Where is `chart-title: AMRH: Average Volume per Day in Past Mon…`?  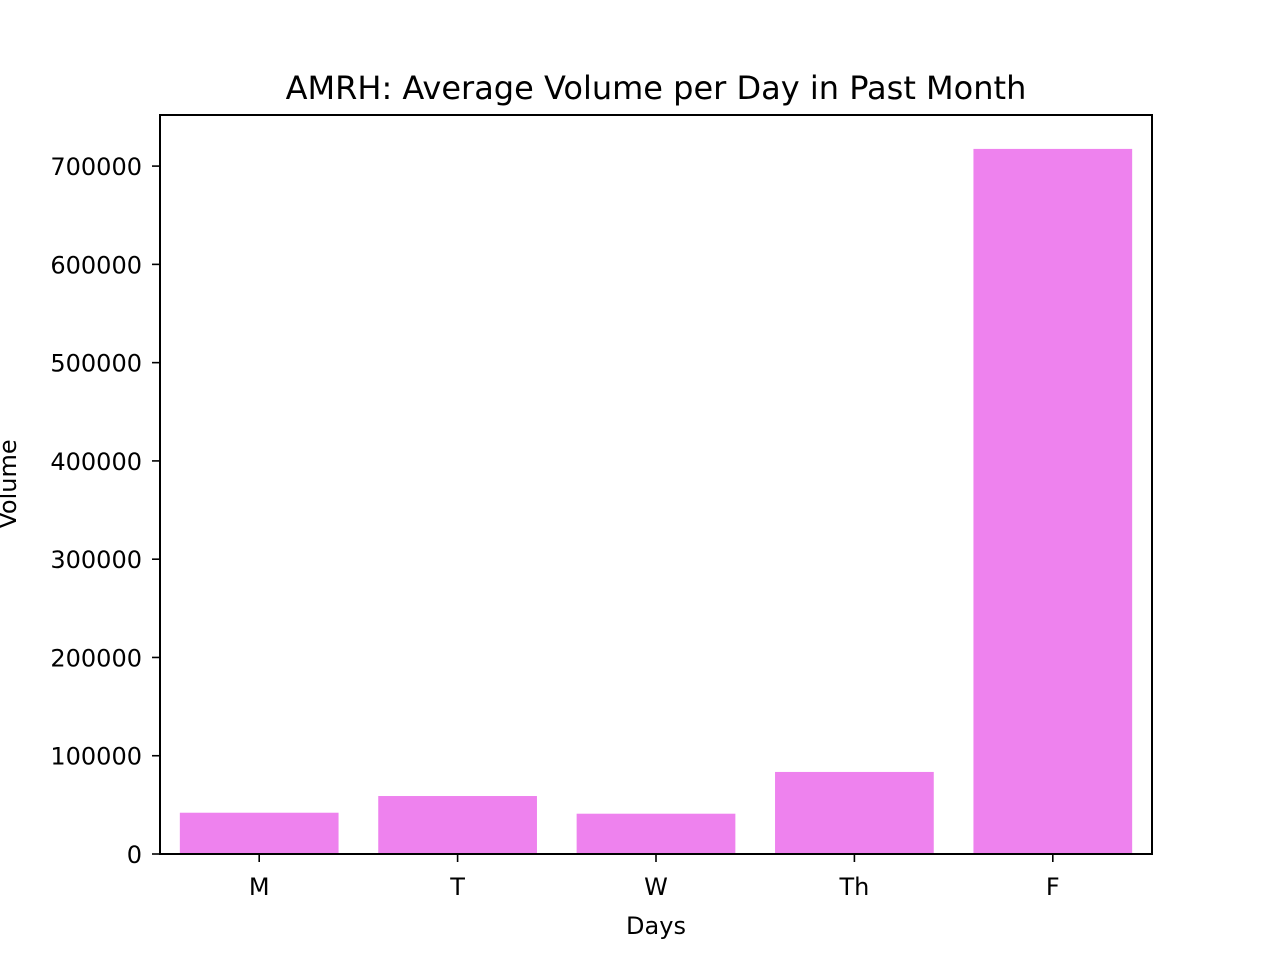
chart-title: AMRH: Average Volume per Day in Past Mon… is located at coordinates (656, 88).